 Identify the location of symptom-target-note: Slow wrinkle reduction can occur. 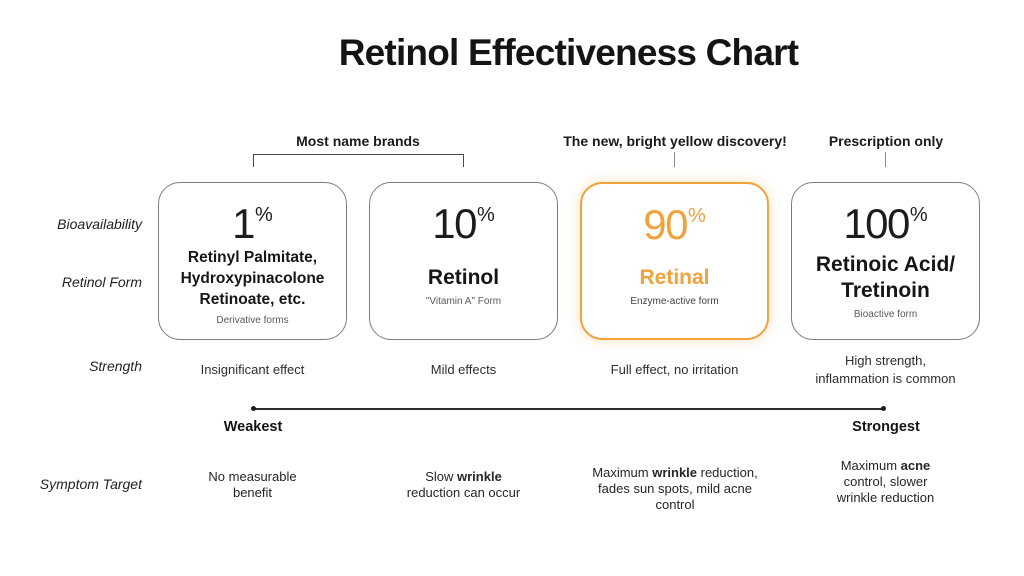
(463, 484).